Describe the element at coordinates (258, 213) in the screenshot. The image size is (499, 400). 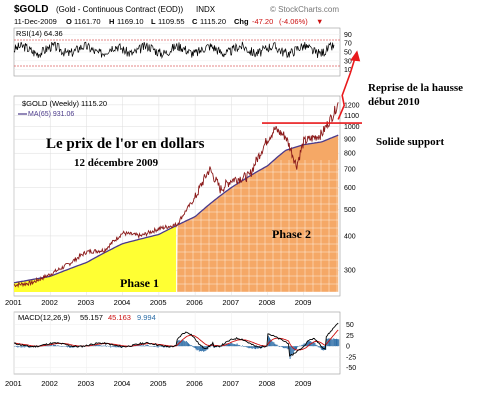
I see `phase2-area` at that location.